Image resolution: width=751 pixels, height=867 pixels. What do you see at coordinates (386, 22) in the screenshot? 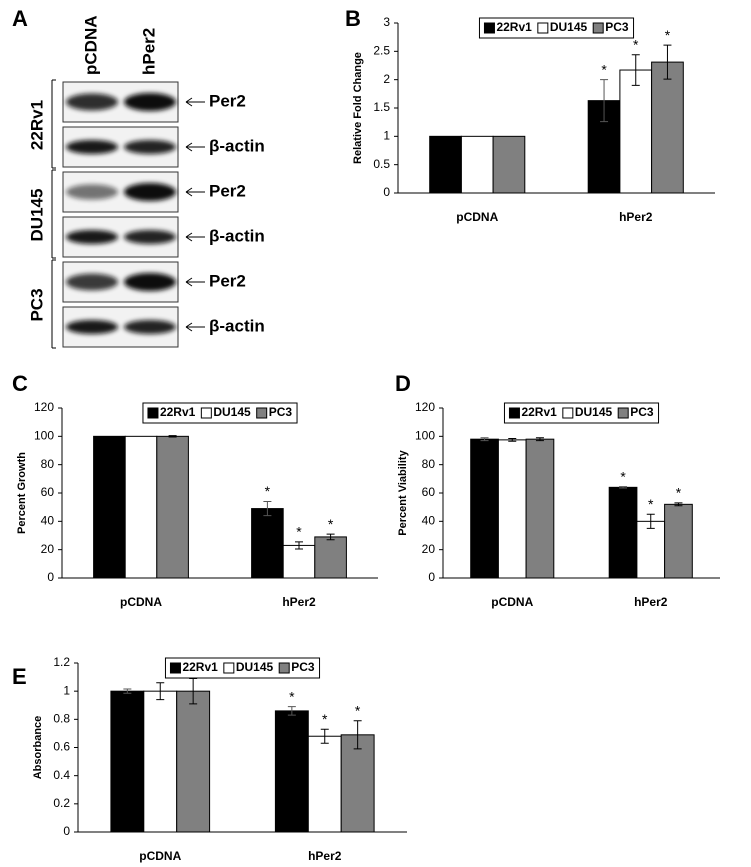
I see `y-tick-label: 3` at bounding box center [386, 22].